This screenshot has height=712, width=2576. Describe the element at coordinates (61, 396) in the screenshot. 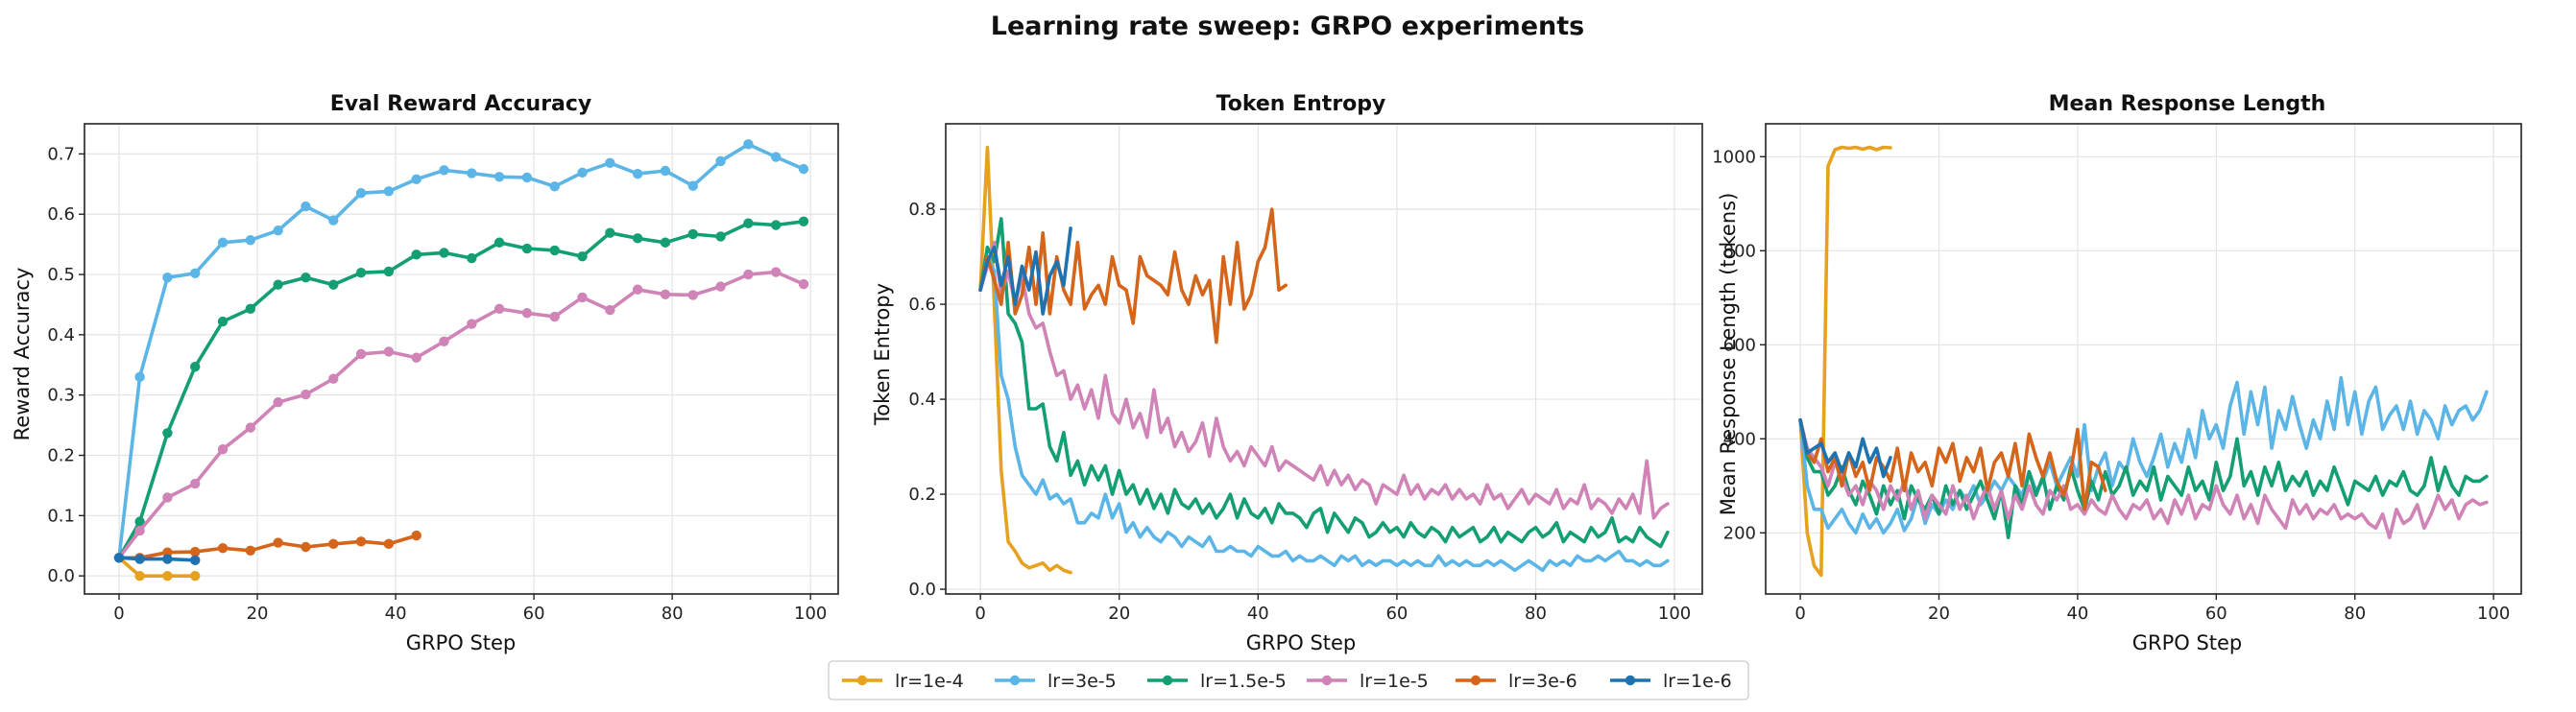

I see `y-tick-label: 0.3` at that location.